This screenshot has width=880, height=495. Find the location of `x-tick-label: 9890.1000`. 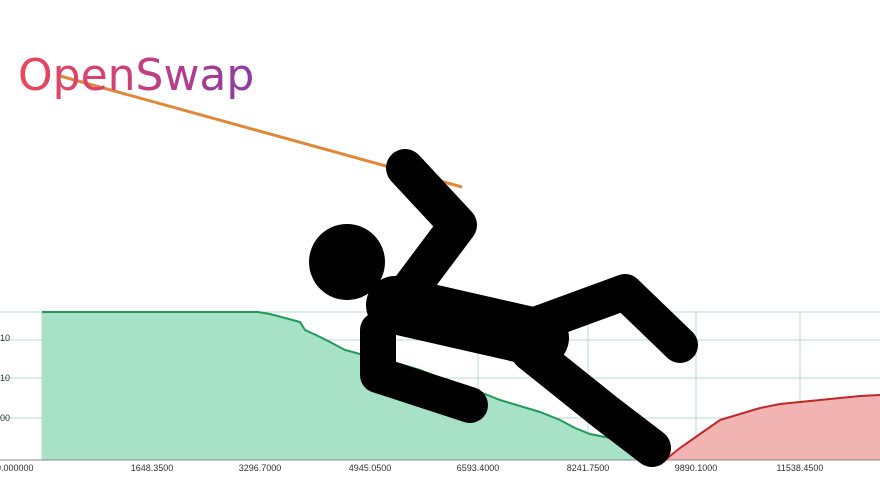

x-tick-label: 9890.1000 is located at coordinates (696, 468).